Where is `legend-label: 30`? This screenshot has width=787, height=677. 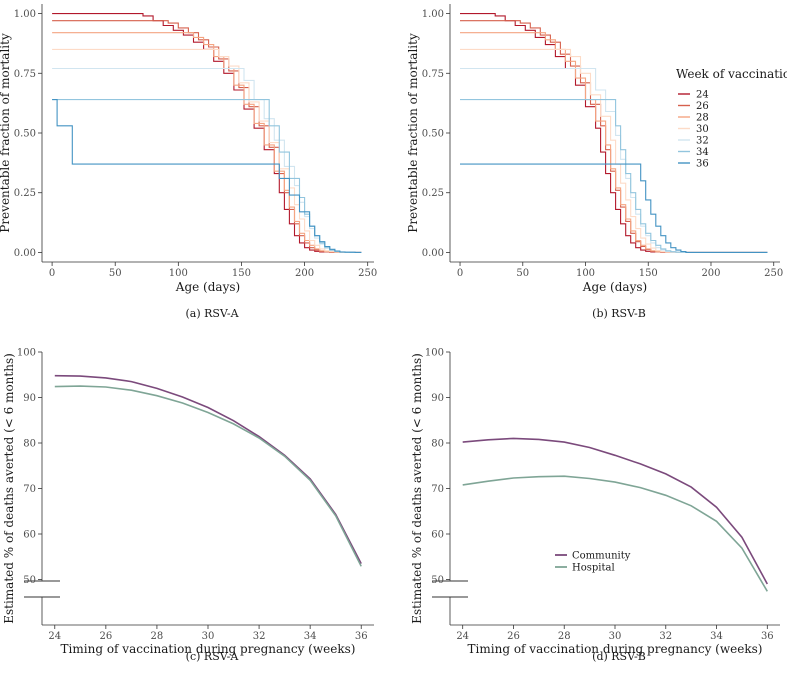
legend-label: 30 is located at coordinates (702, 129).